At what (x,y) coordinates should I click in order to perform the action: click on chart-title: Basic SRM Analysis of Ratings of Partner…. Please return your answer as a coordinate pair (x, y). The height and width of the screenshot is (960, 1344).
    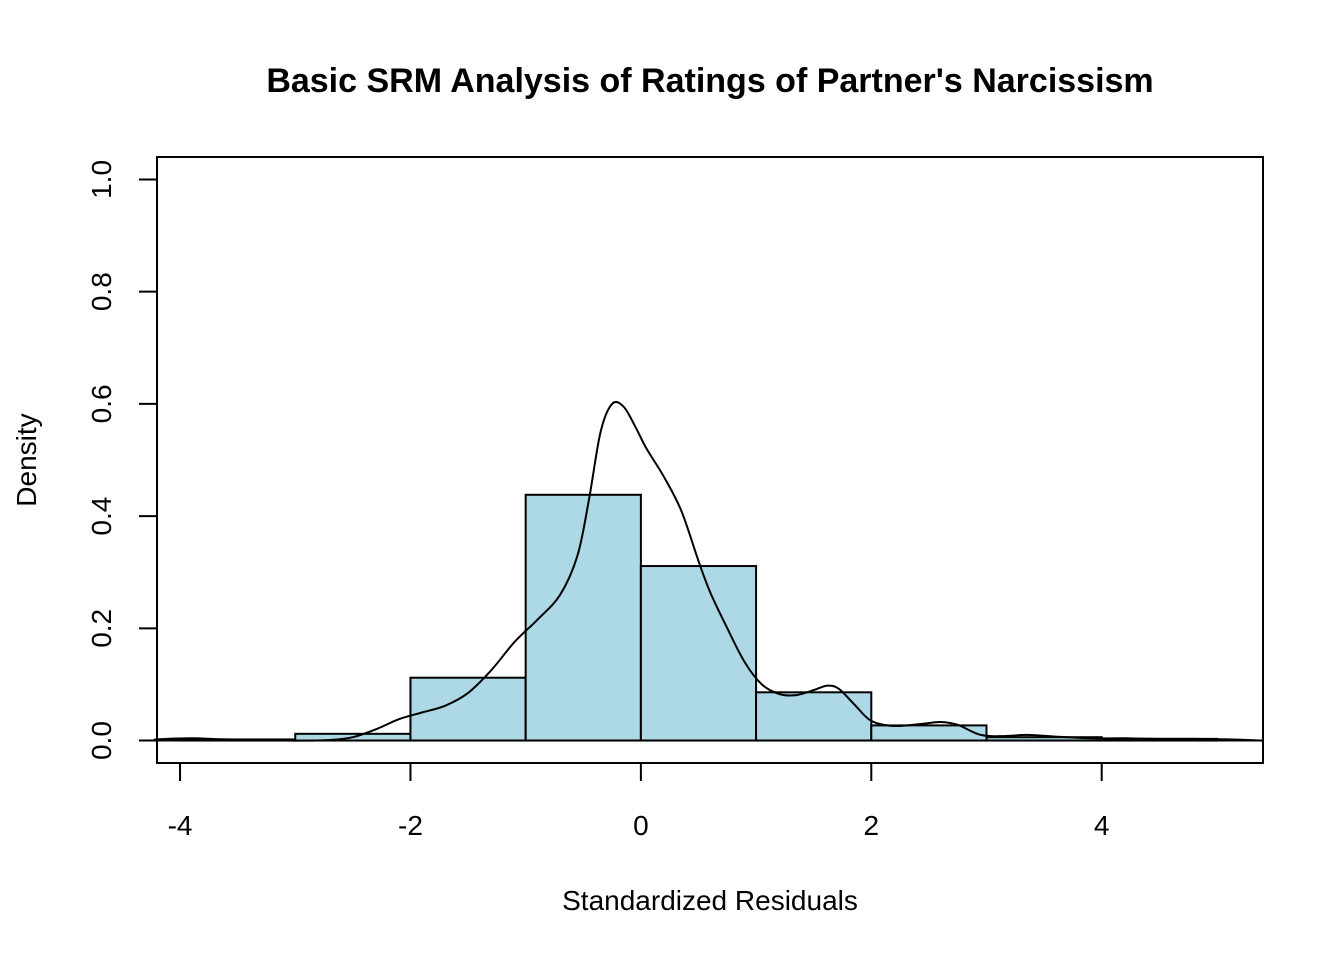
    Looking at the image, I should click on (709, 81).